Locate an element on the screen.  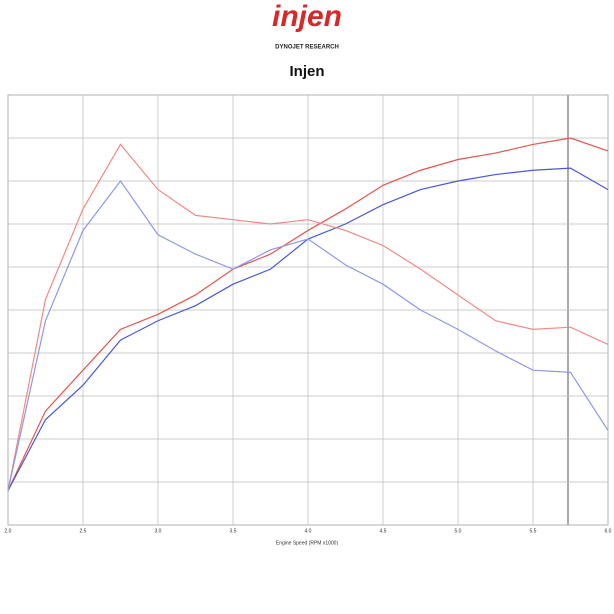
x-tick-label: 3.5 is located at coordinates (233, 531).